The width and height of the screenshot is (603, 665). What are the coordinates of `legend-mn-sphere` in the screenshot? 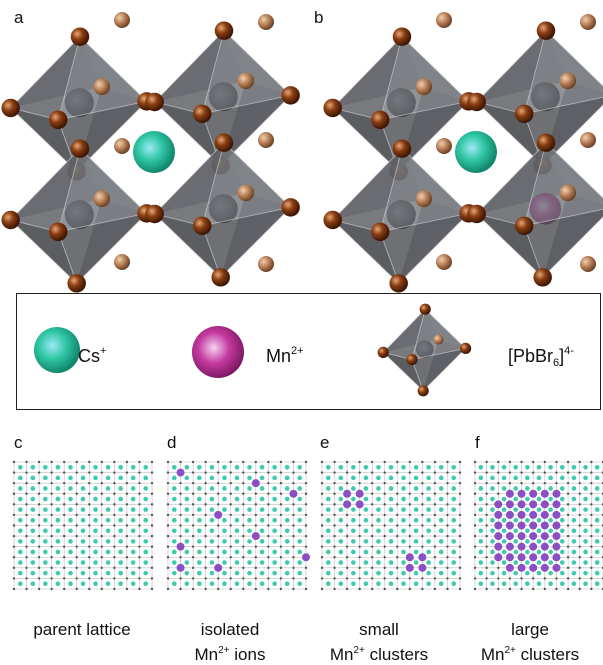 It's located at (218, 352).